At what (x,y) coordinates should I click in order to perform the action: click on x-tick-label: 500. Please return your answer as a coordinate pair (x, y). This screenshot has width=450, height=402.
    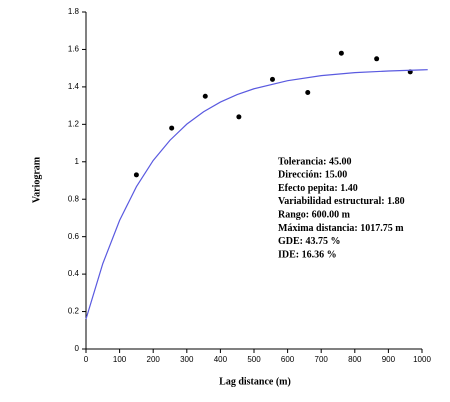
    Looking at the image, I should click on (254, 359).